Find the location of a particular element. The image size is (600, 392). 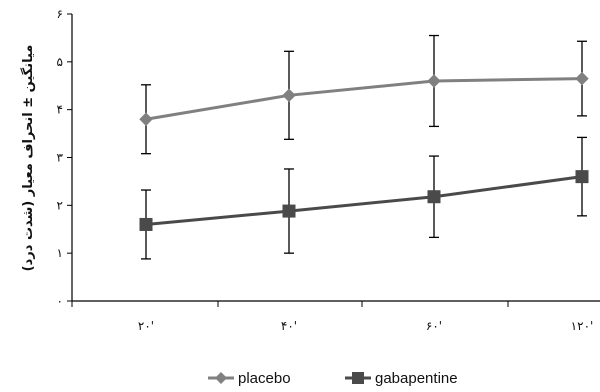

x-tick-label: ۶۰' is located at coordinates (434, 326).